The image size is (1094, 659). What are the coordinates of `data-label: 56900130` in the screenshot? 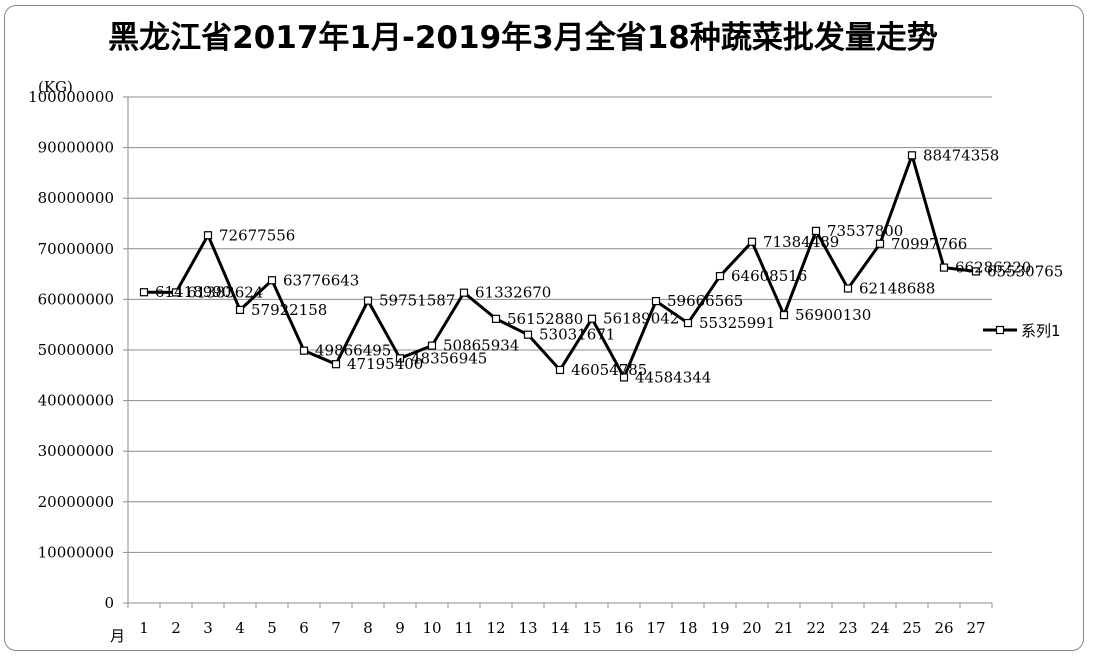 It's located at (833, 315).